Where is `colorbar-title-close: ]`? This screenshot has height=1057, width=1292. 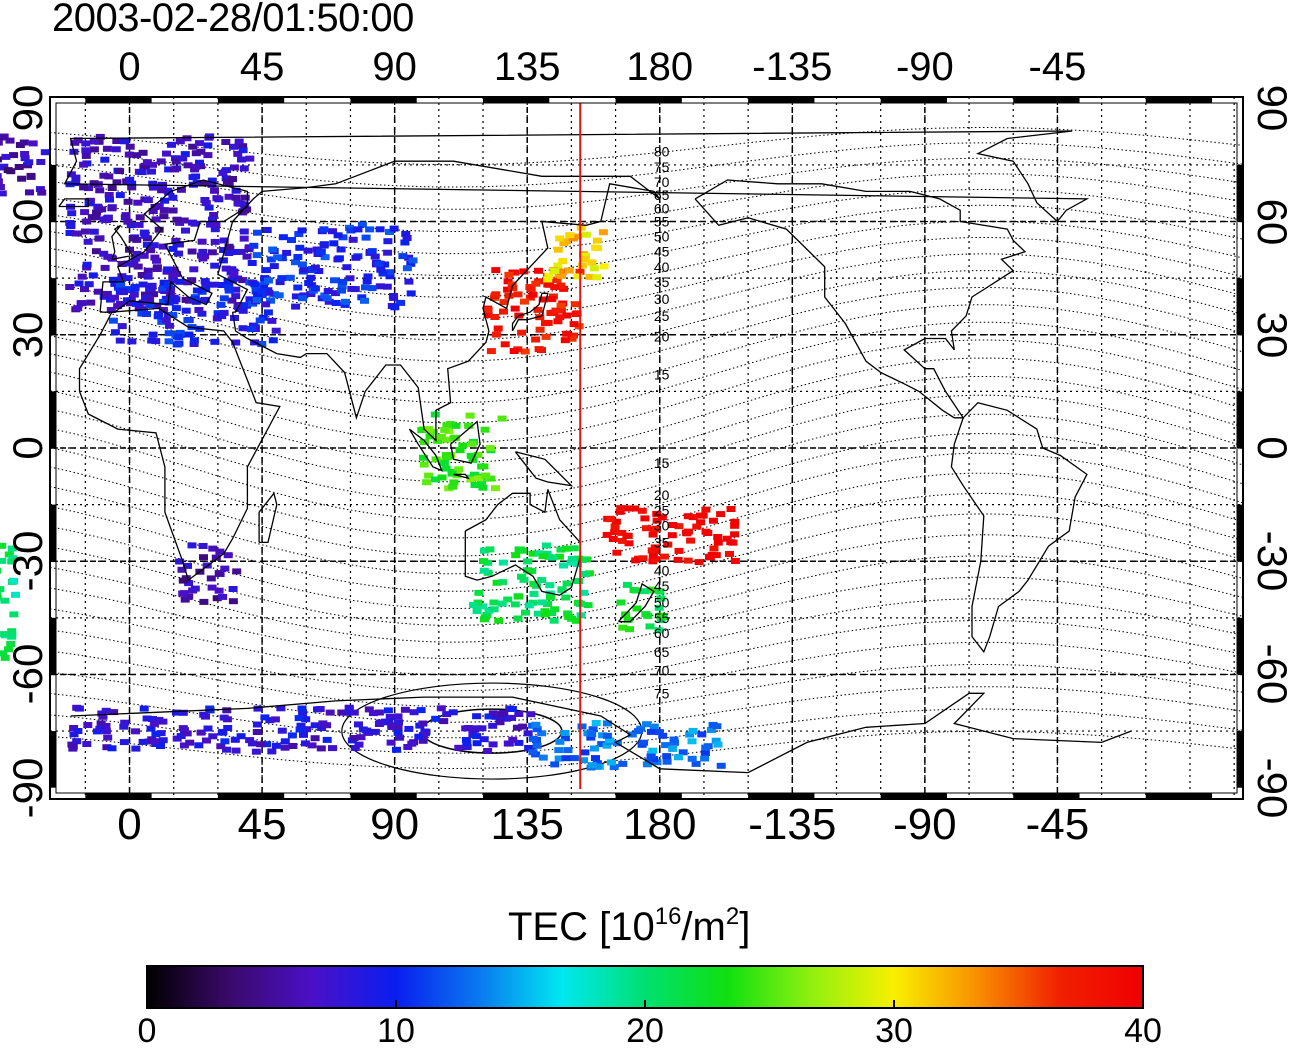
colorbar-title-close: ] is located at coordinates (745, 927).